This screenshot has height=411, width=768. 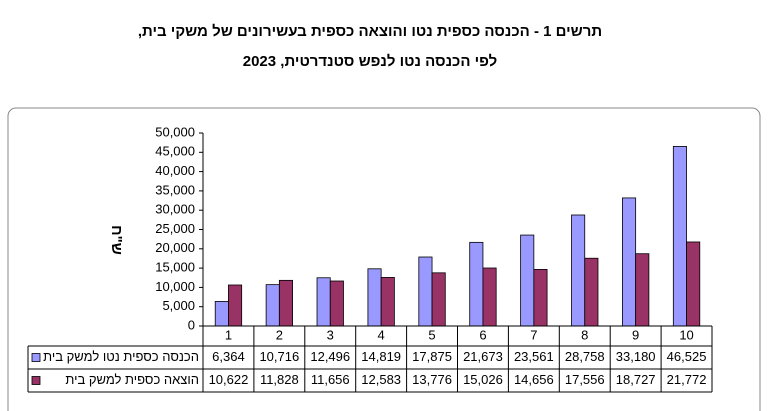 I want to click on x-tick-label: 1, so click(x=228, y=334).